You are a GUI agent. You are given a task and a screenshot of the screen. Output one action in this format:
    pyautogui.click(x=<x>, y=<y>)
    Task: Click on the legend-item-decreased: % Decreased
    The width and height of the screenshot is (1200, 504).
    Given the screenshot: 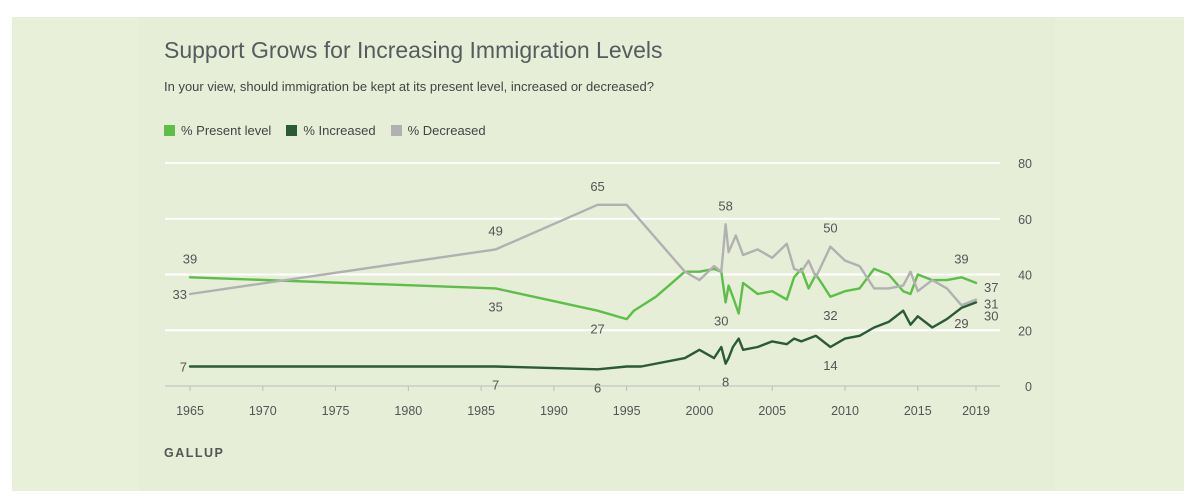 What is the action you would take?
    pyautogui.click(x=438, y=130)
    